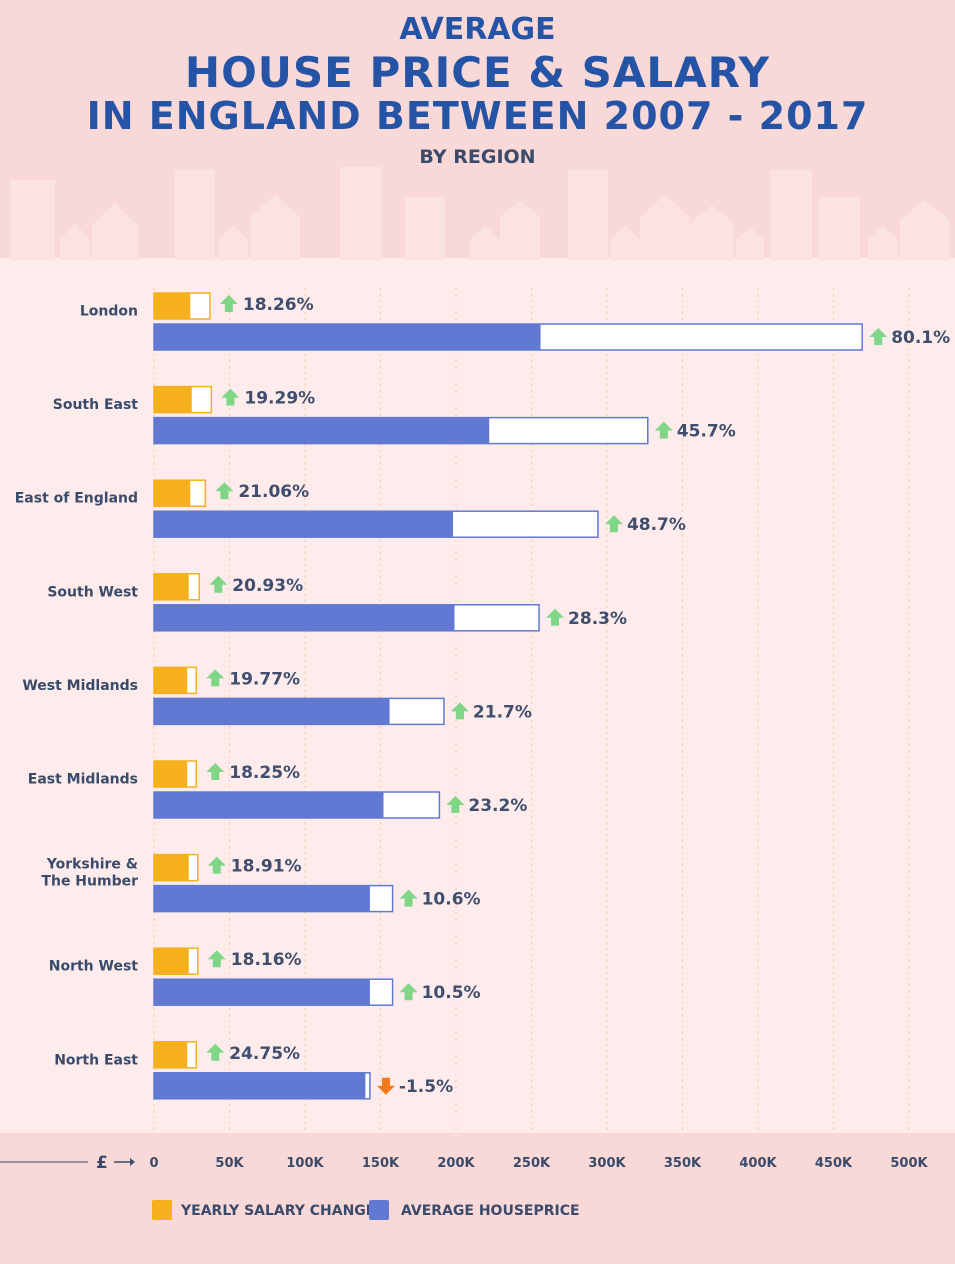  Describe the element at coordinates (109, 312) in the screenshot. I see `region-label: London` at that location.